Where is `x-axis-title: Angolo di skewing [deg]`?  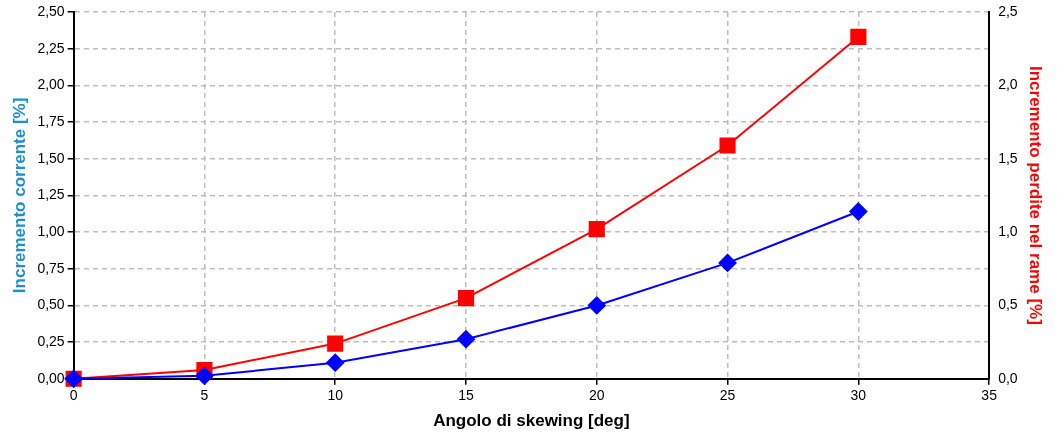
x-axis-title: Angolo di skewing [deg] is located at coordinates (531, 421).